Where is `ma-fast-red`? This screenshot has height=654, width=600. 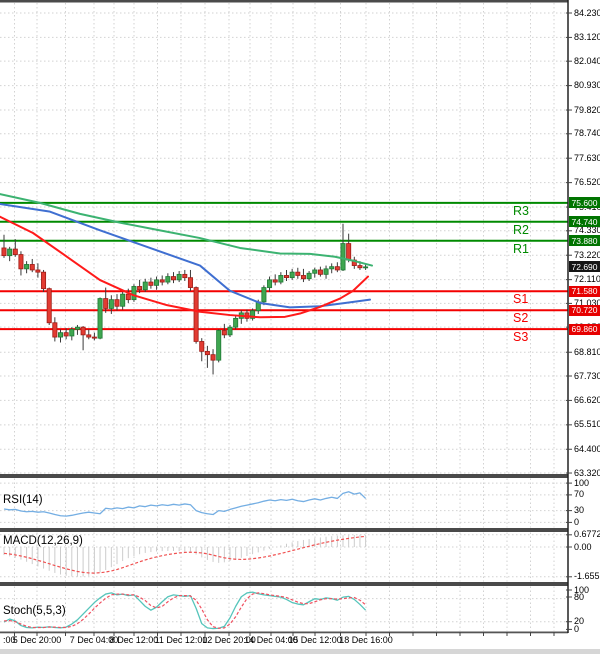 ma-fast-red is located at coordinates (184, 267).